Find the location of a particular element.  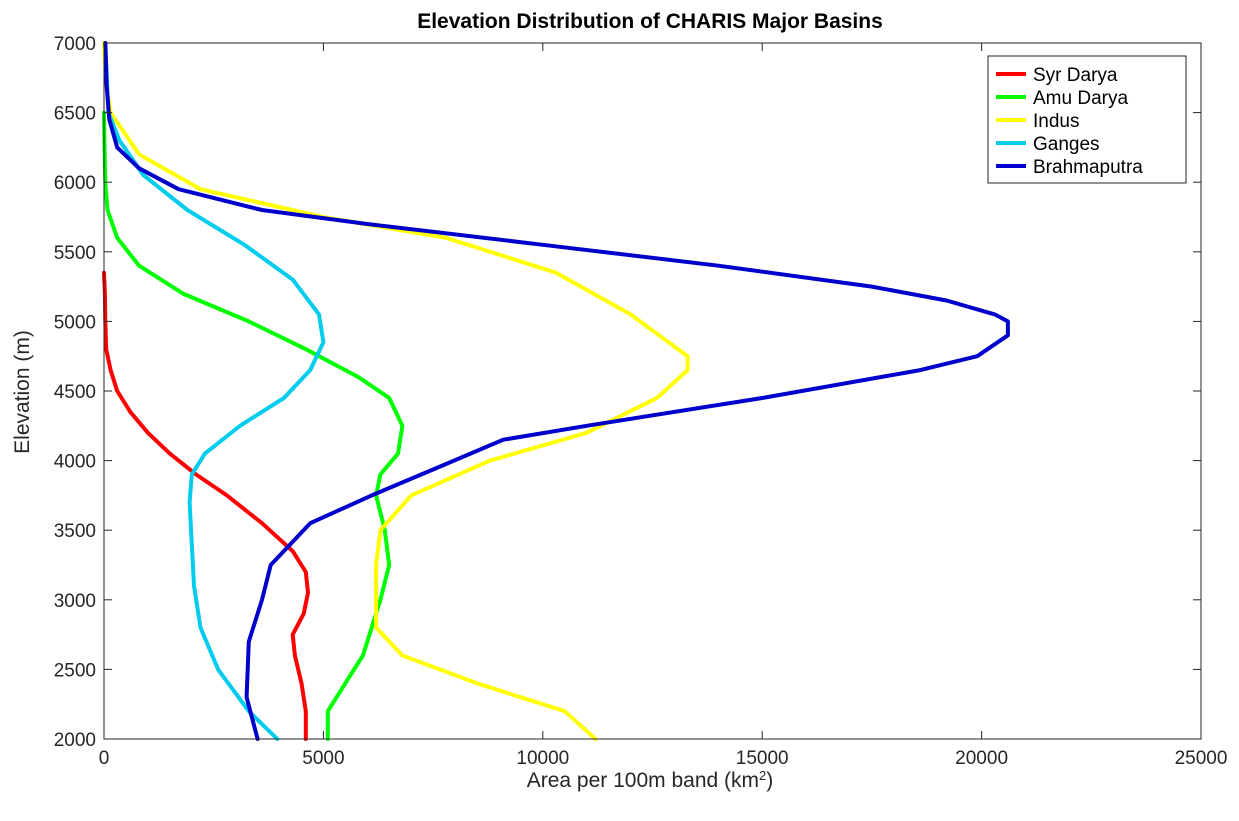

x-tick-label: 15000 is located at coordinates (762, 758).